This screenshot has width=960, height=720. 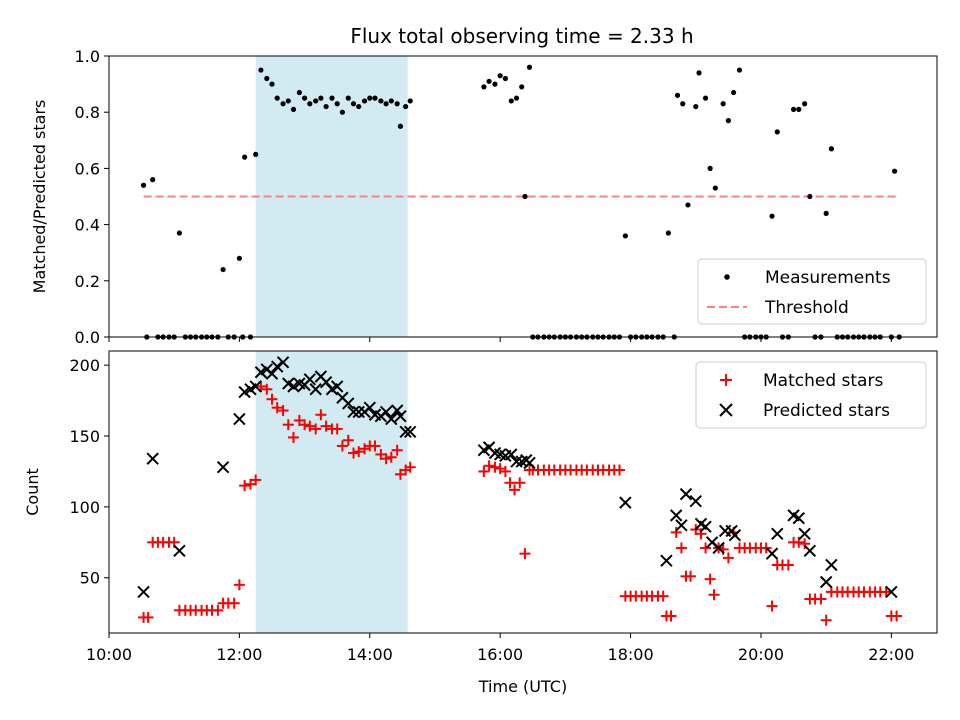 I want to click on legend-predicted-label: Predicted stars, so click(x=826, y=411).